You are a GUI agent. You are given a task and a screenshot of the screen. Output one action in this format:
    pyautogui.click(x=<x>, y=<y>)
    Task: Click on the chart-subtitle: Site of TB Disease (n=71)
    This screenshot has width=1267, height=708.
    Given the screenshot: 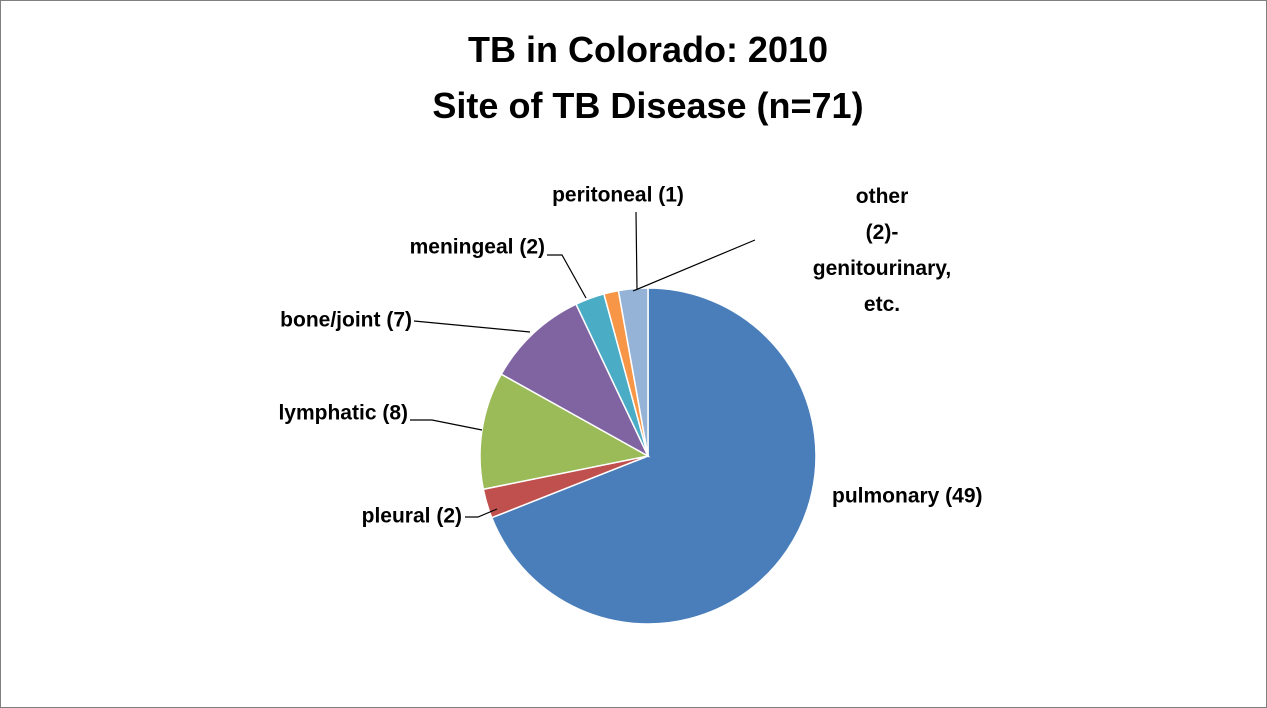 What is the action you would take?
    pyautogui.click(x=647, y=105)
    